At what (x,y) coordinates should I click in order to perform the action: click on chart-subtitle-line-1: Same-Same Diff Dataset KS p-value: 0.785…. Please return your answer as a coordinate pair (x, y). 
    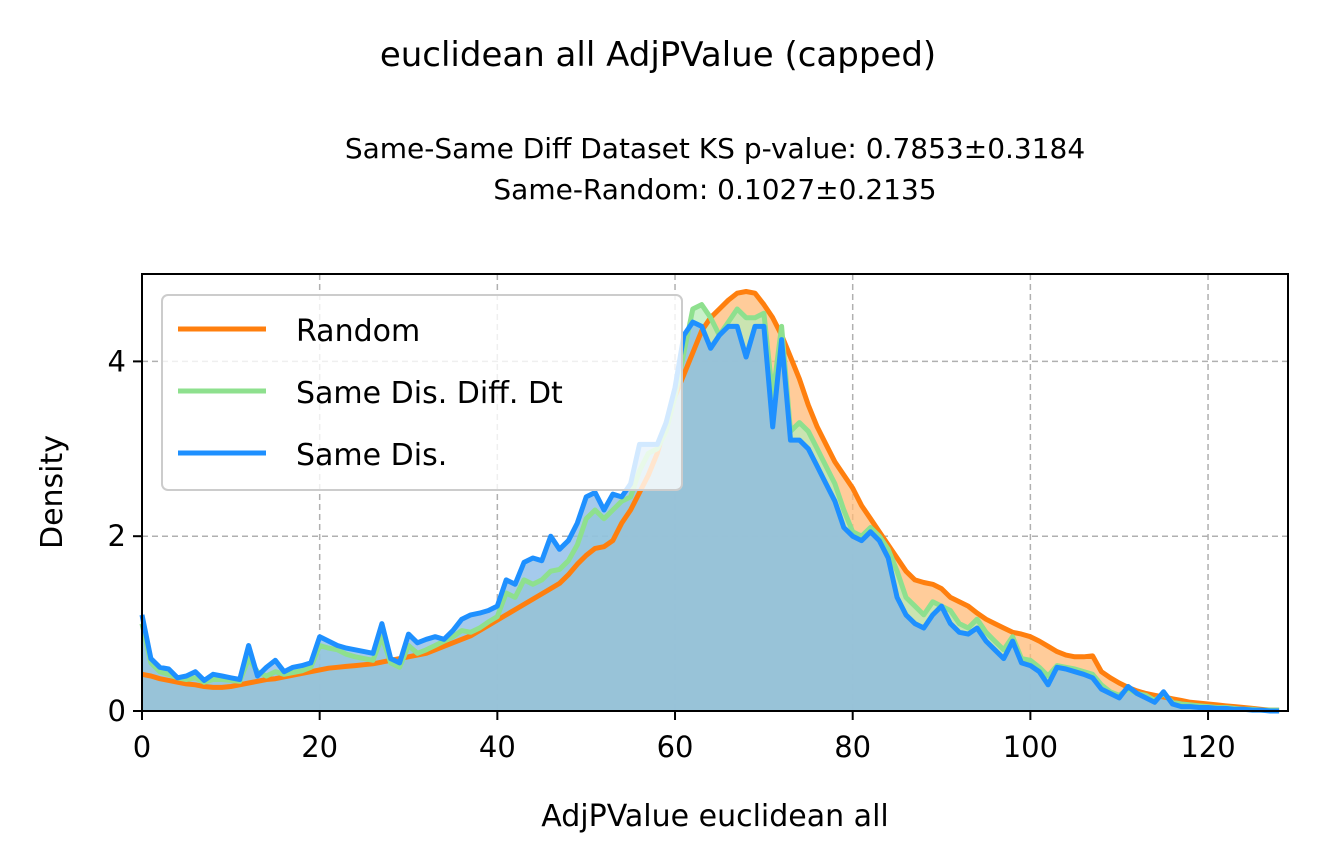
    Looking at the image, I should click on (715, 148).